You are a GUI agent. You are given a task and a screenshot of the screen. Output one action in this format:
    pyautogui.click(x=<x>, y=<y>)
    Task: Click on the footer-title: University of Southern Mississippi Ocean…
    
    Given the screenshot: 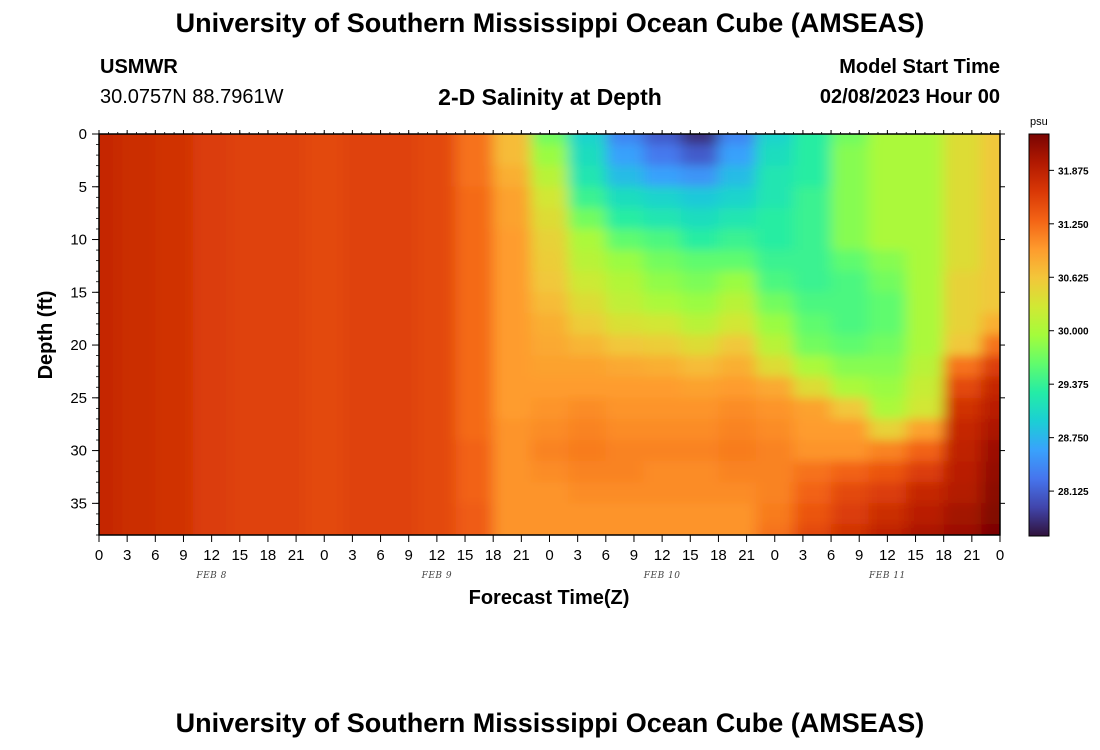 What is the action you would take?
    pyautogui.click(x=550, y=723)
    